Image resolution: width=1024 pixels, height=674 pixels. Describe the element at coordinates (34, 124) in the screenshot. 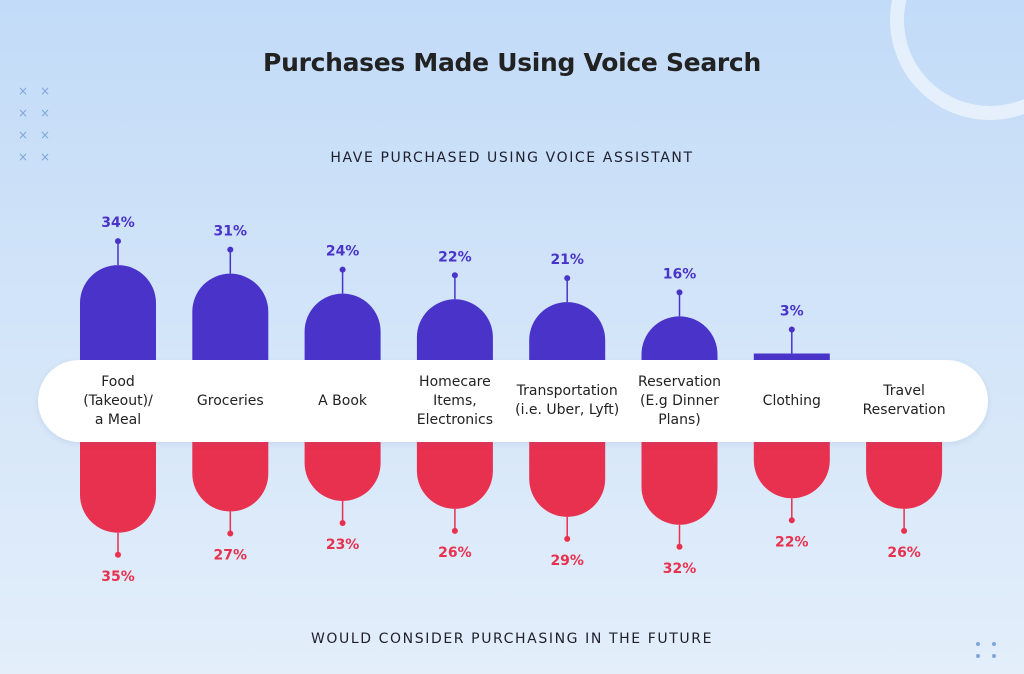

I see `decorative-cross-pattern: × × × × × × × ×` at that location.